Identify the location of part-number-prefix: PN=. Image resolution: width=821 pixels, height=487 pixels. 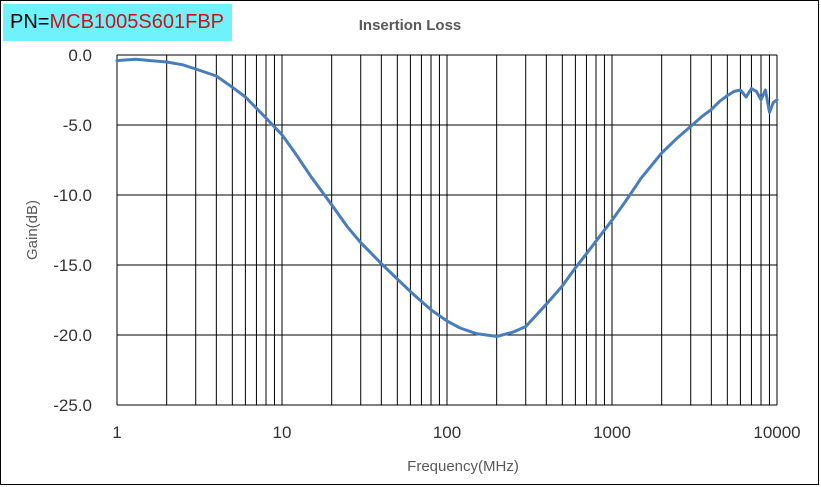
(30, 22).